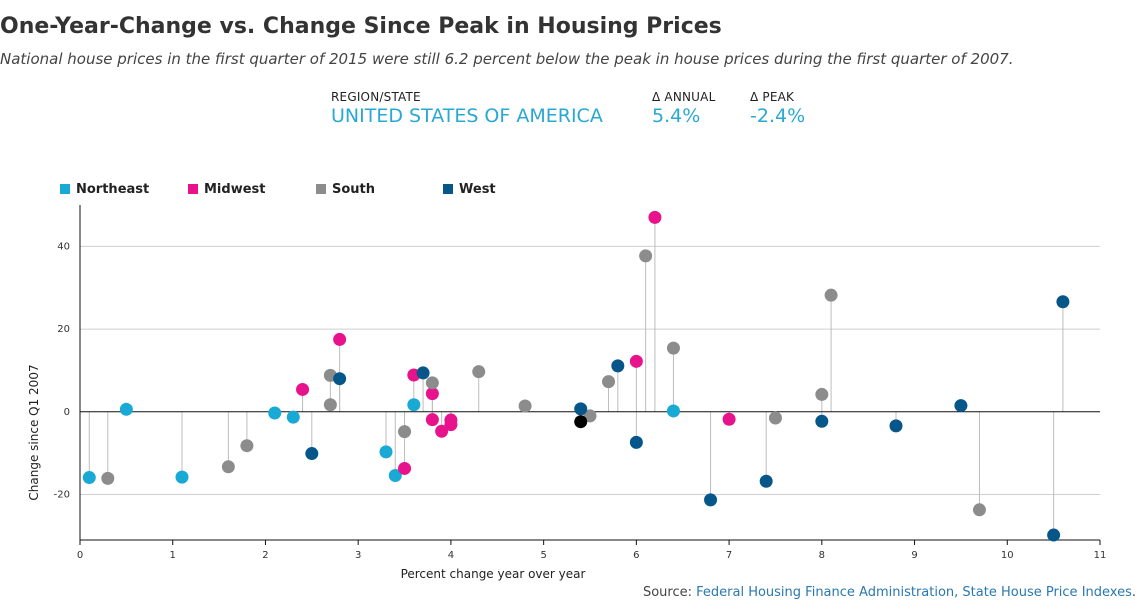 The image size is (1140, 611). I want to click on legend-item-midwest: Midwest, so click(226, 189).